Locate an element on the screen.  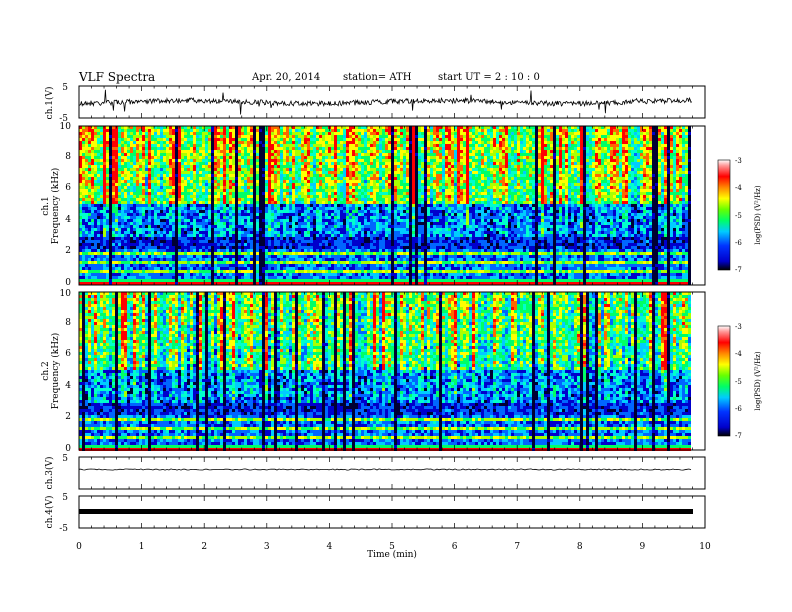
ch3-waveform is located at coordinates (385, 469).